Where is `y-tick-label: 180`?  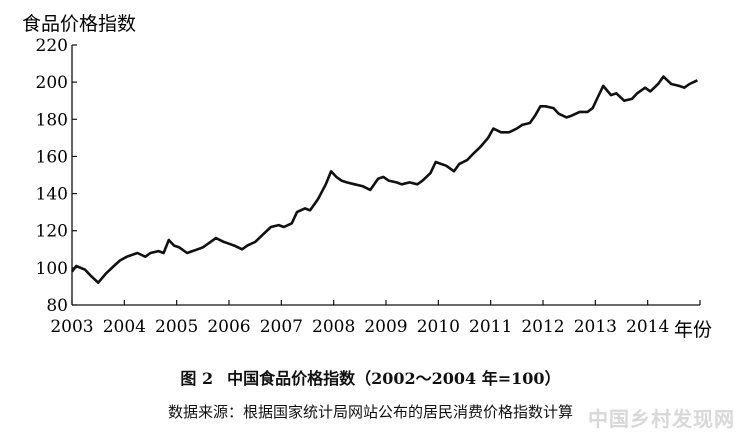 y-tick-label: 180 is located at coordinates (52, 120).